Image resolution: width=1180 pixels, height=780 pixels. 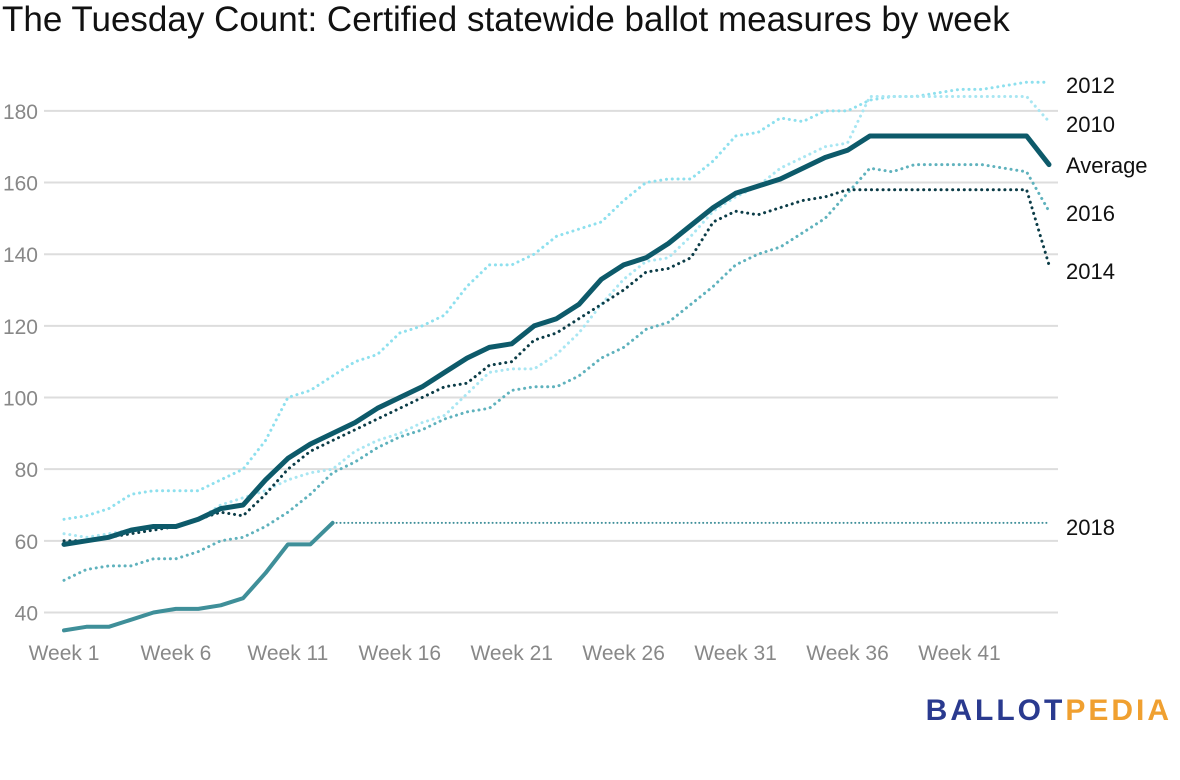 What do you see at coordinates (26, 614) in the screenshot?
I see `y-tick-label: 40` at bounding box center [26, 614].